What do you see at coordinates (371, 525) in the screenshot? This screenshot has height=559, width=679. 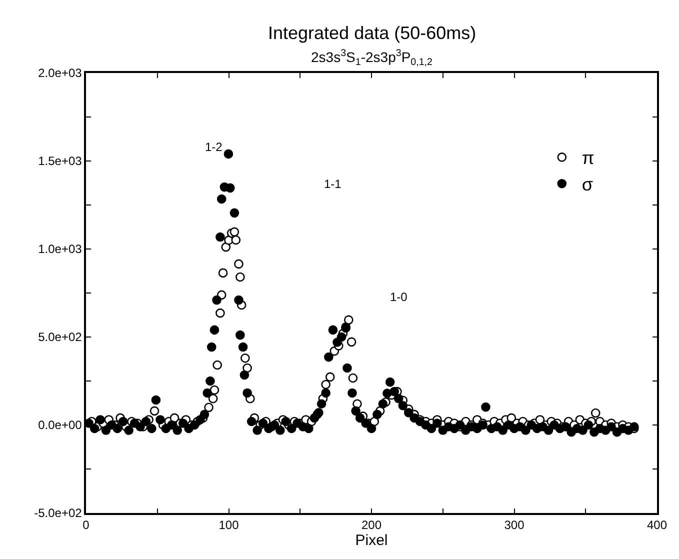 I see `x-tick-label: 200` at bounding box center [371, 525].